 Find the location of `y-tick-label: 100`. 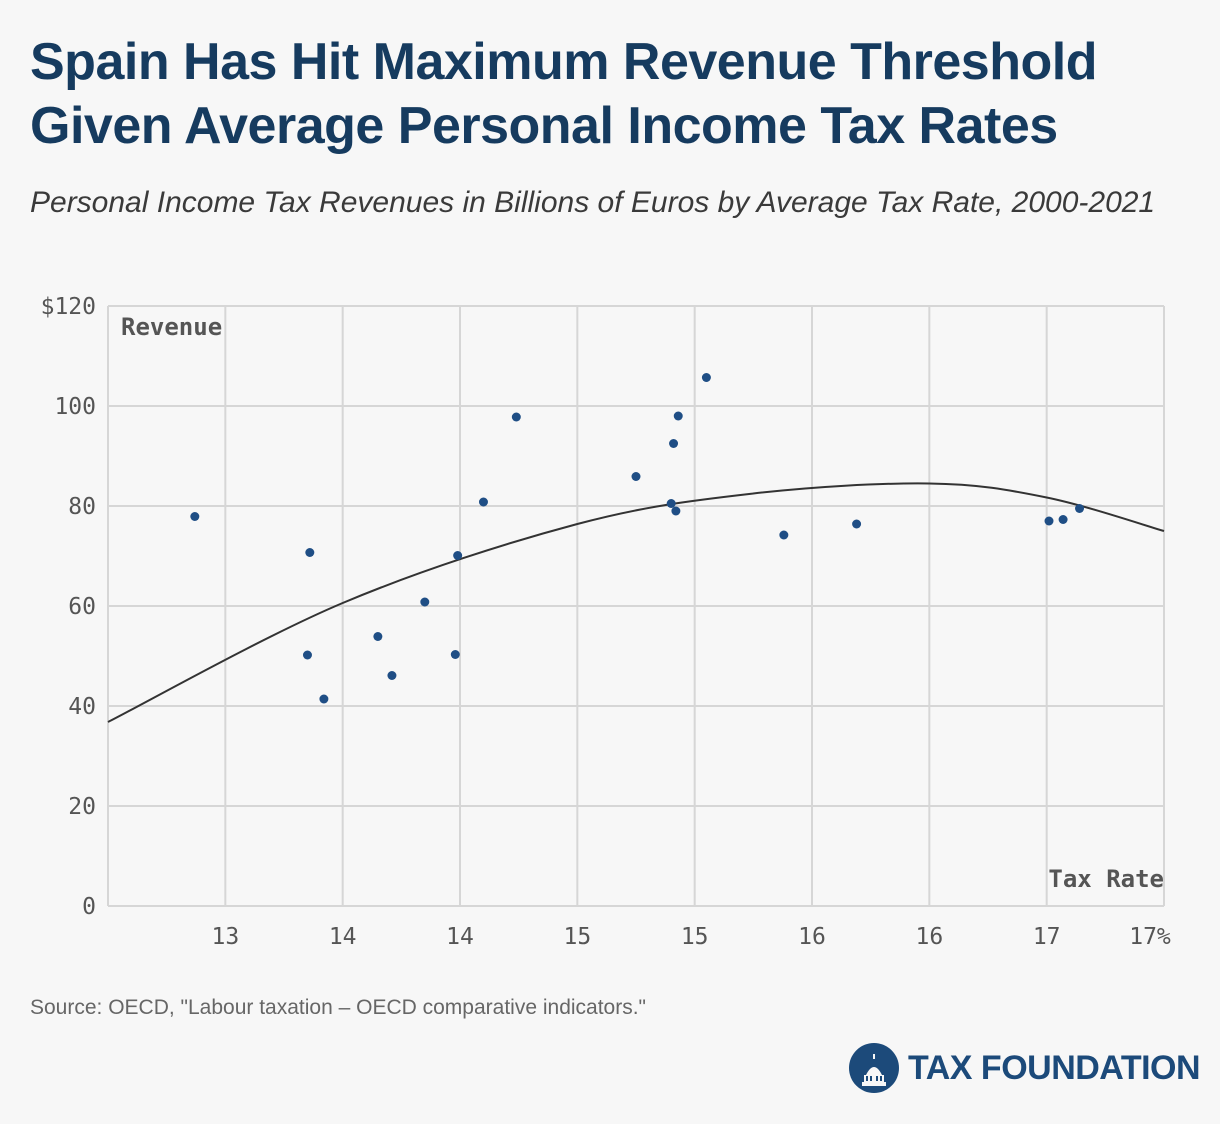

y-tick-label: 100 is located at coordinates (75, 407).